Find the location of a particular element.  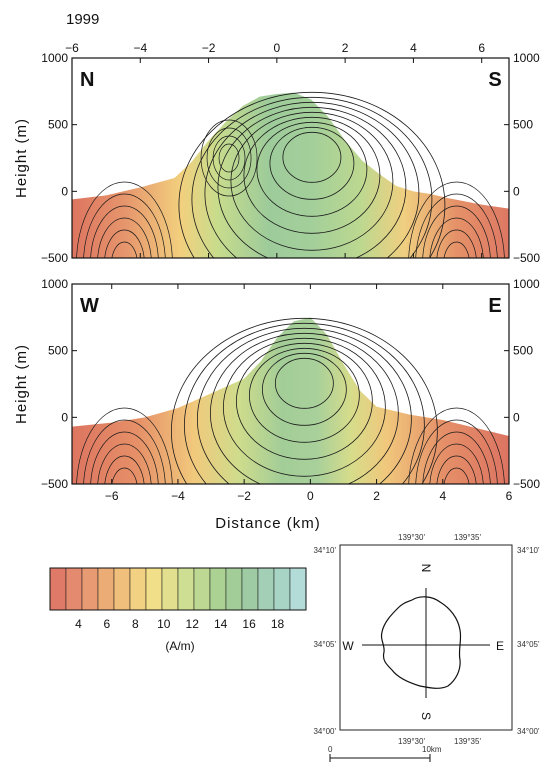

colorbar-cells is located at coordinates (178, 589).